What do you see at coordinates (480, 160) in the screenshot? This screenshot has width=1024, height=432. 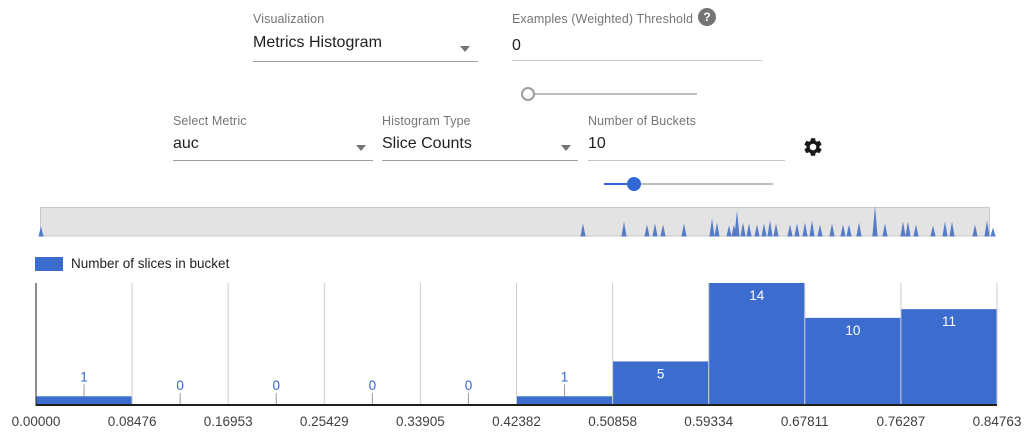 I see `histogram-type-underline` at bounding box center [480, 160].